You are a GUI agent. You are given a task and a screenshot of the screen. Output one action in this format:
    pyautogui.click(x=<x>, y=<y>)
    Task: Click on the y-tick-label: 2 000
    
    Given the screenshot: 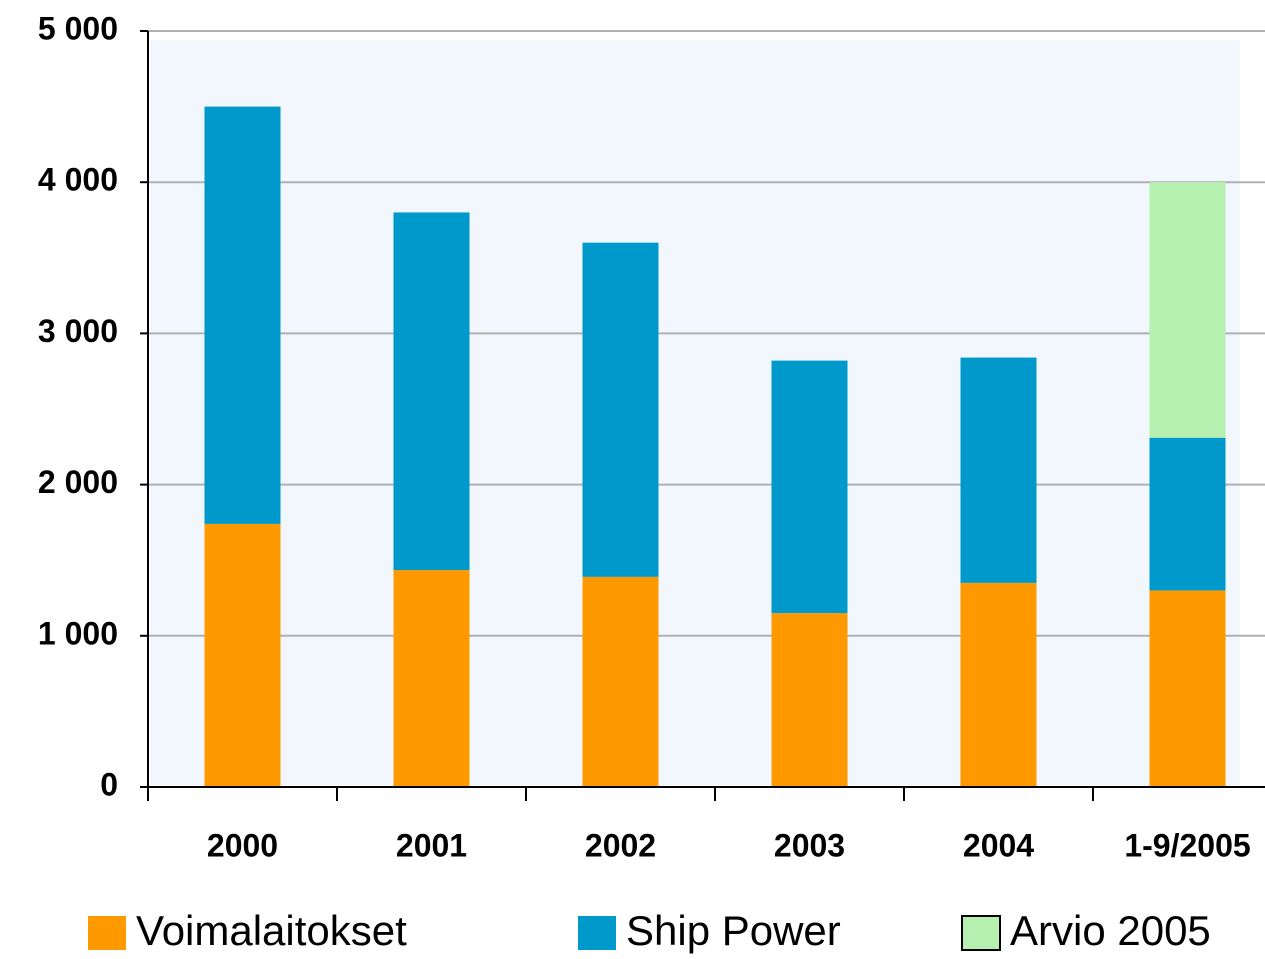 What is the action you would take?
    pyautogui.click(x=78, y=482)
    